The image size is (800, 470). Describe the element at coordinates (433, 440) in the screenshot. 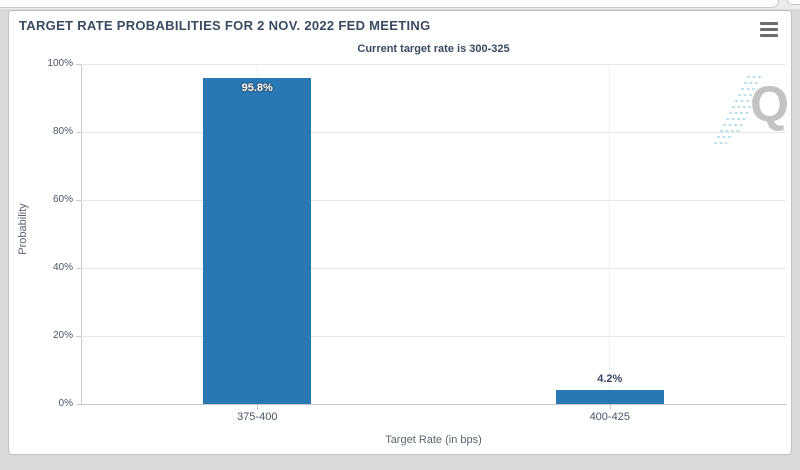

I see `x-axis-title: Target Rate (in bps)` at that location.